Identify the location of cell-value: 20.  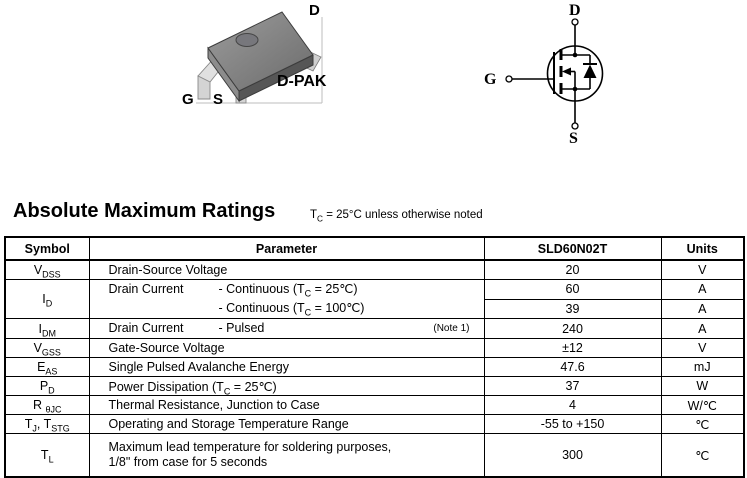
(572, 269).